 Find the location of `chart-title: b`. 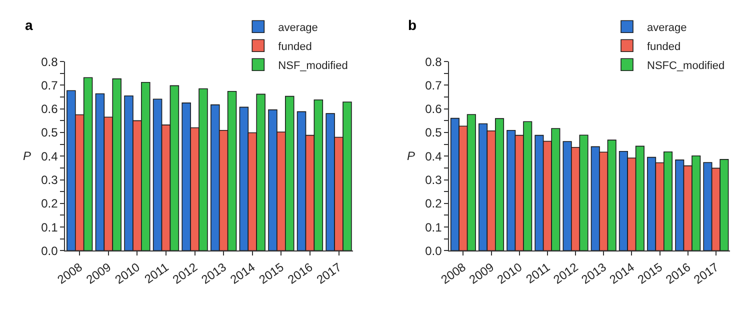

chart-title: b is located at coordinates (412, 25).